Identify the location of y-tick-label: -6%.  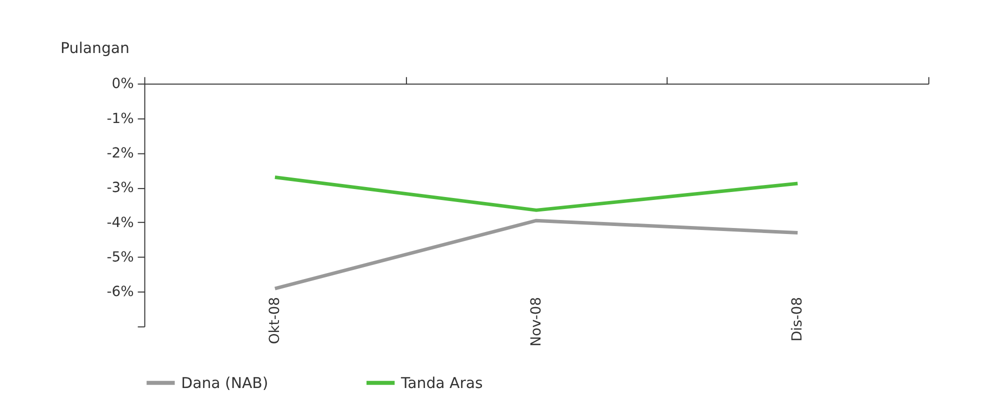
(120, 292).